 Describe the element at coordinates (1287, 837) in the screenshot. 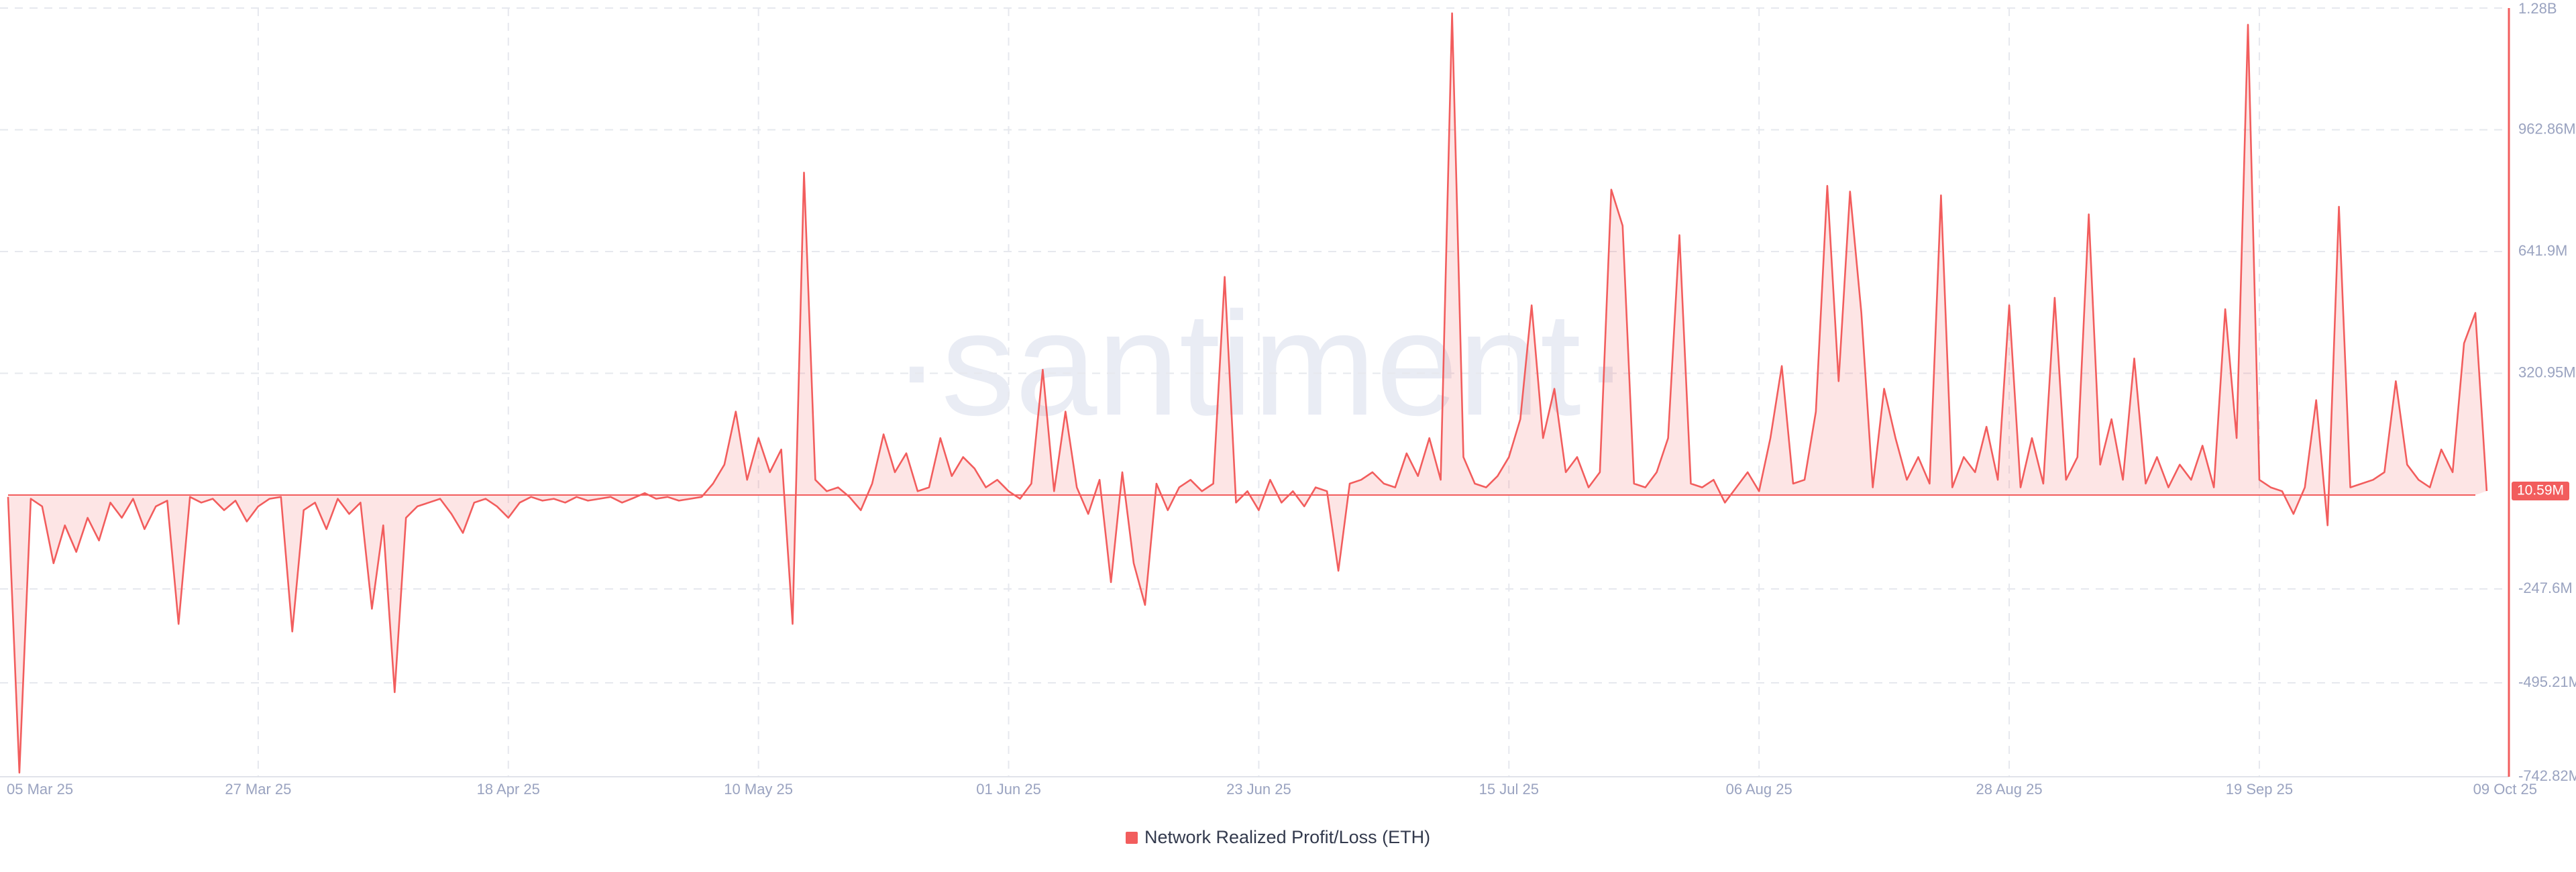

I see `legend-label: Network Realized Profit/Loss (ETH)` at that location.